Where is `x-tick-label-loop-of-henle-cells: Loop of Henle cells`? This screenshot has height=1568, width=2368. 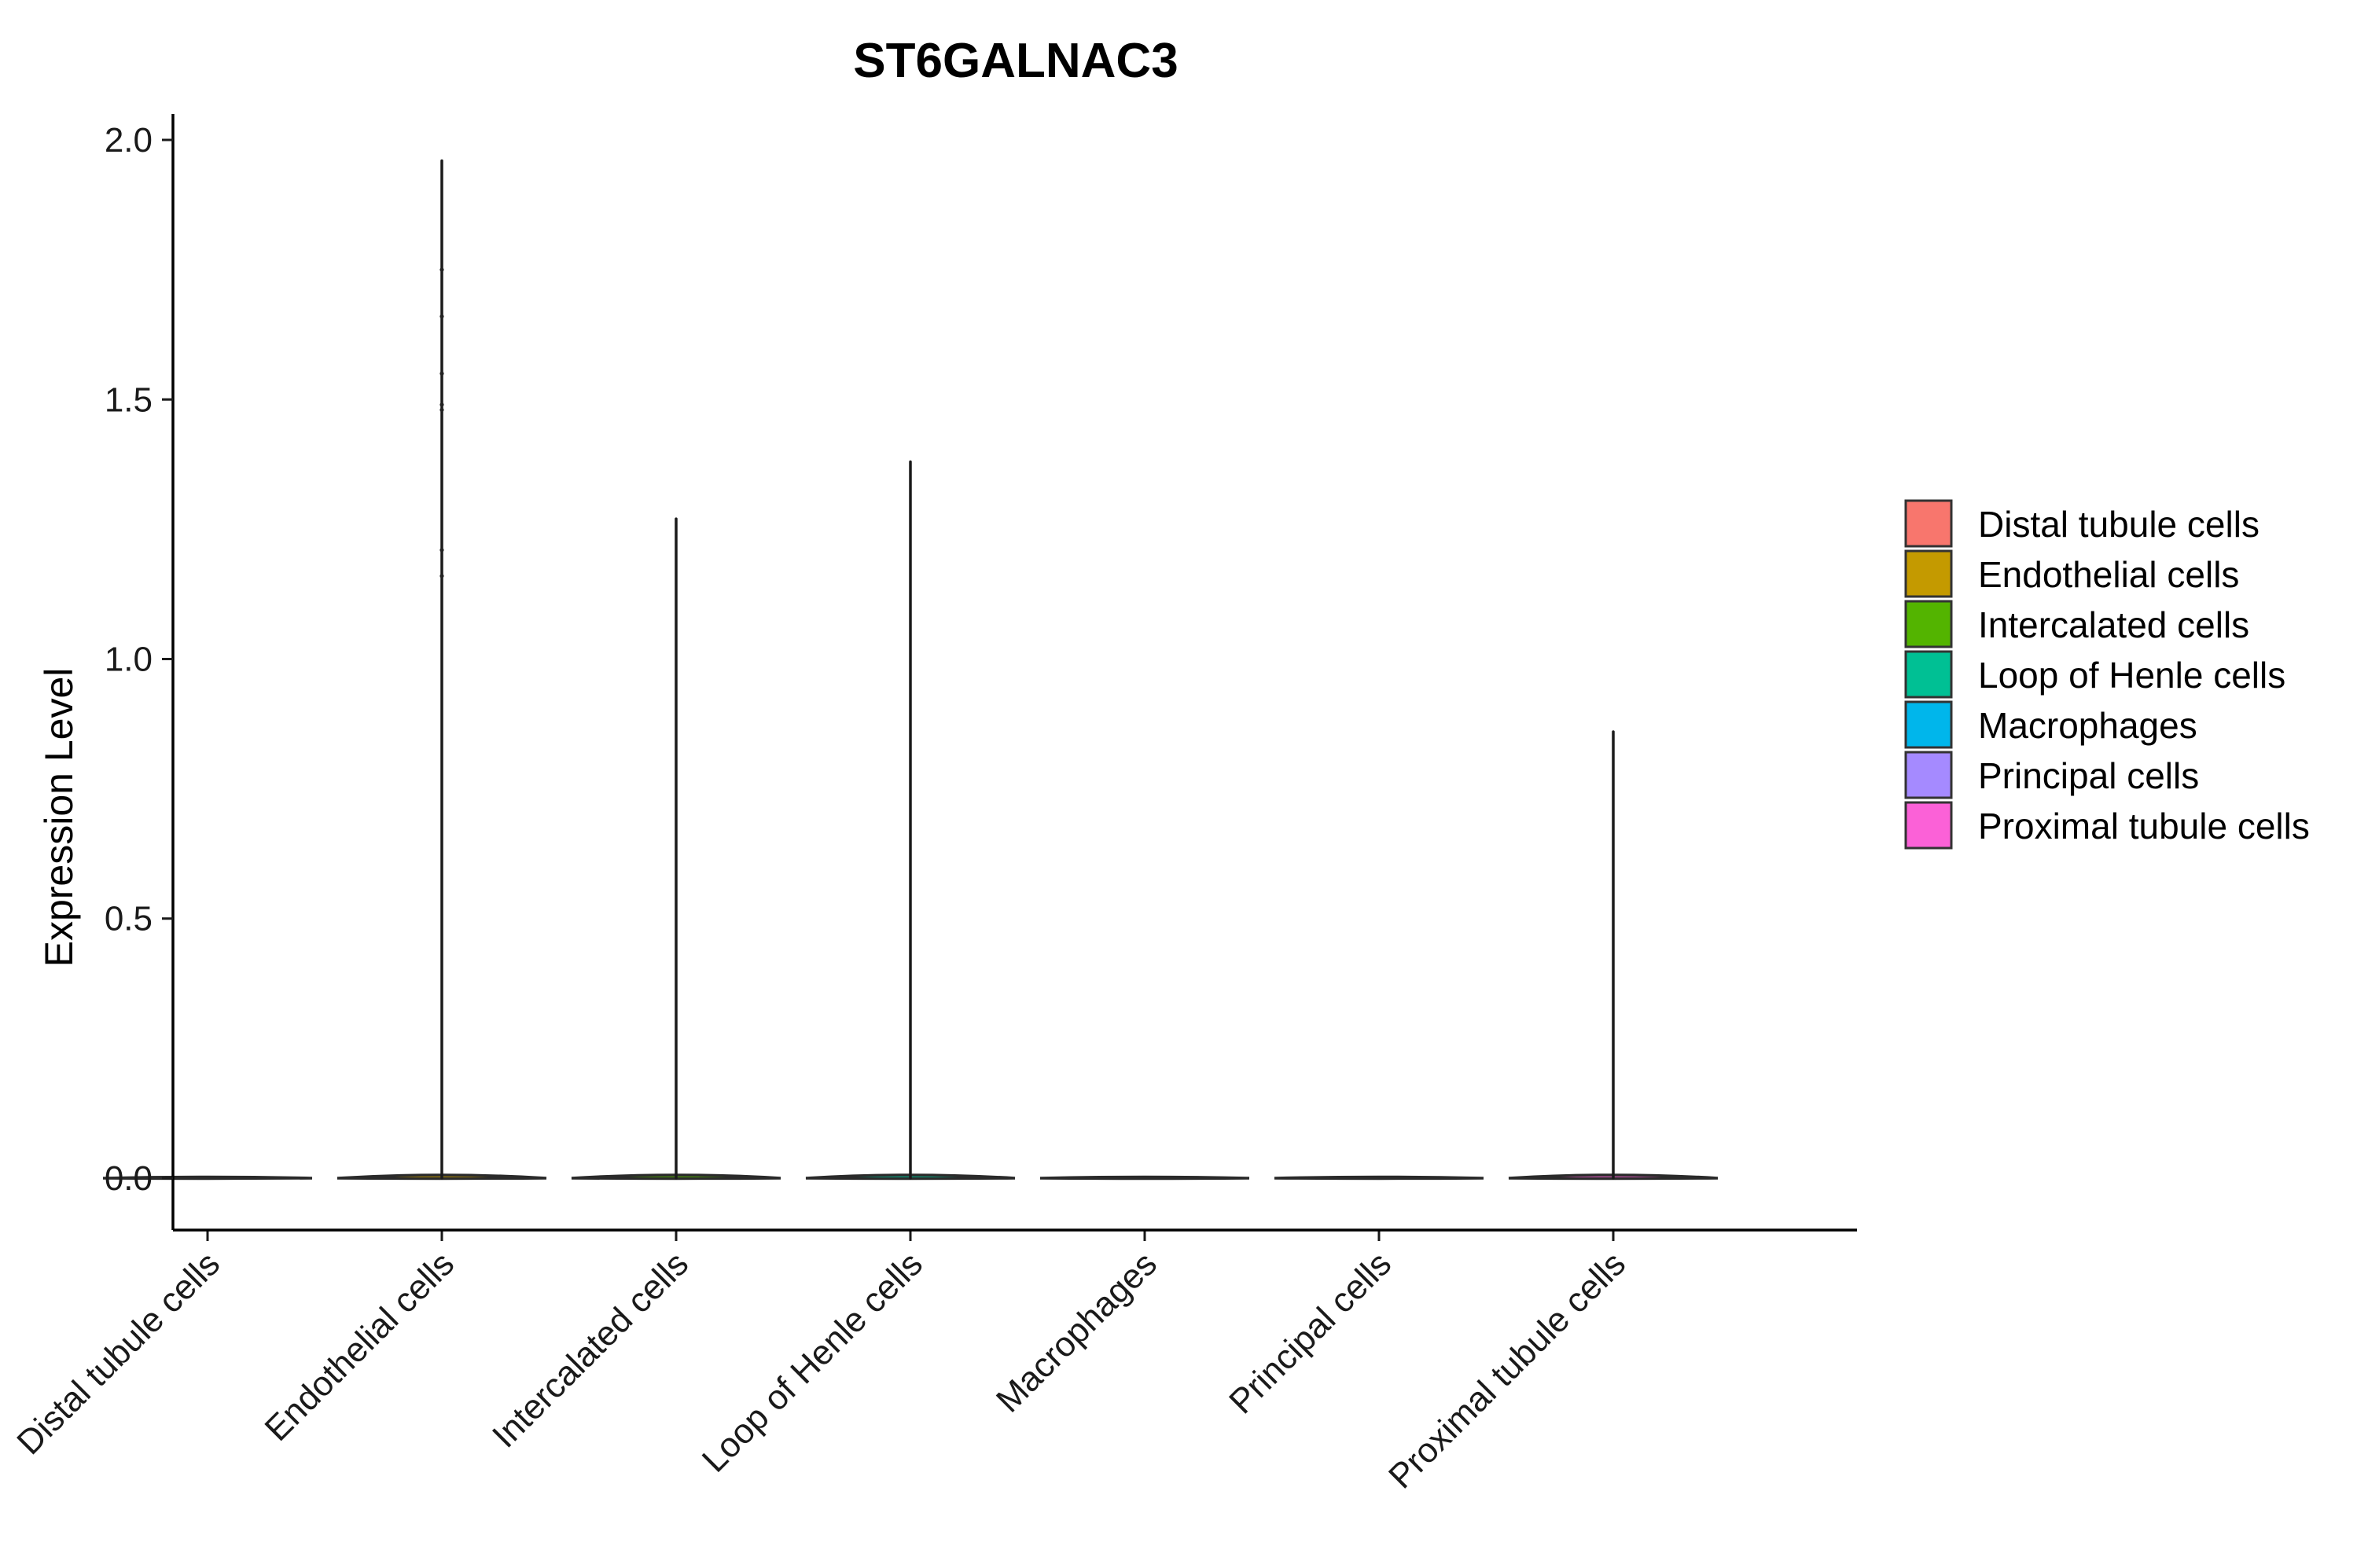
x-tick-label-loop-of-henle-cells: Loop of Henle cells is located at coordinates (812, 1361).